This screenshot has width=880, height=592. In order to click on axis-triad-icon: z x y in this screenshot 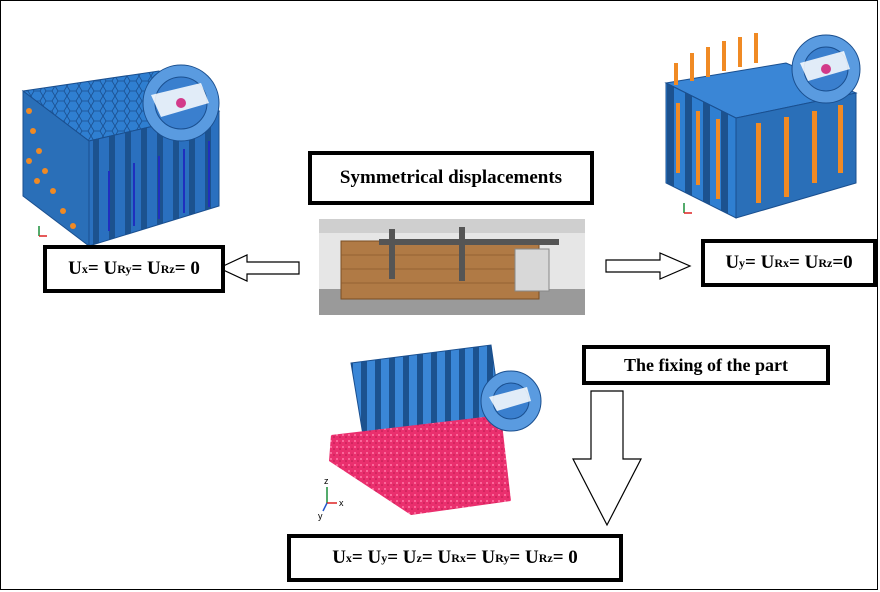, I will do `click(331, 498)`.